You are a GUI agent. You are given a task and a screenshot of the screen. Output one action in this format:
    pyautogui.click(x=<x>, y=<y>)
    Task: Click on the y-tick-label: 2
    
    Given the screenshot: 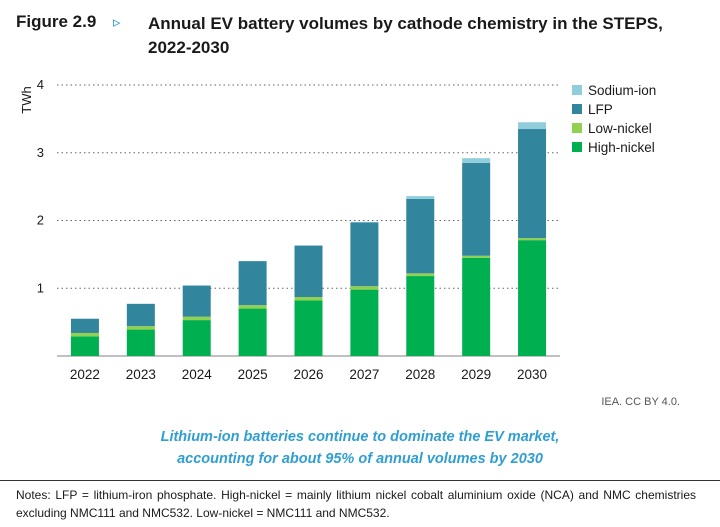 What is the action you would take?
    pyautogui.click(x=40, y=220)
    